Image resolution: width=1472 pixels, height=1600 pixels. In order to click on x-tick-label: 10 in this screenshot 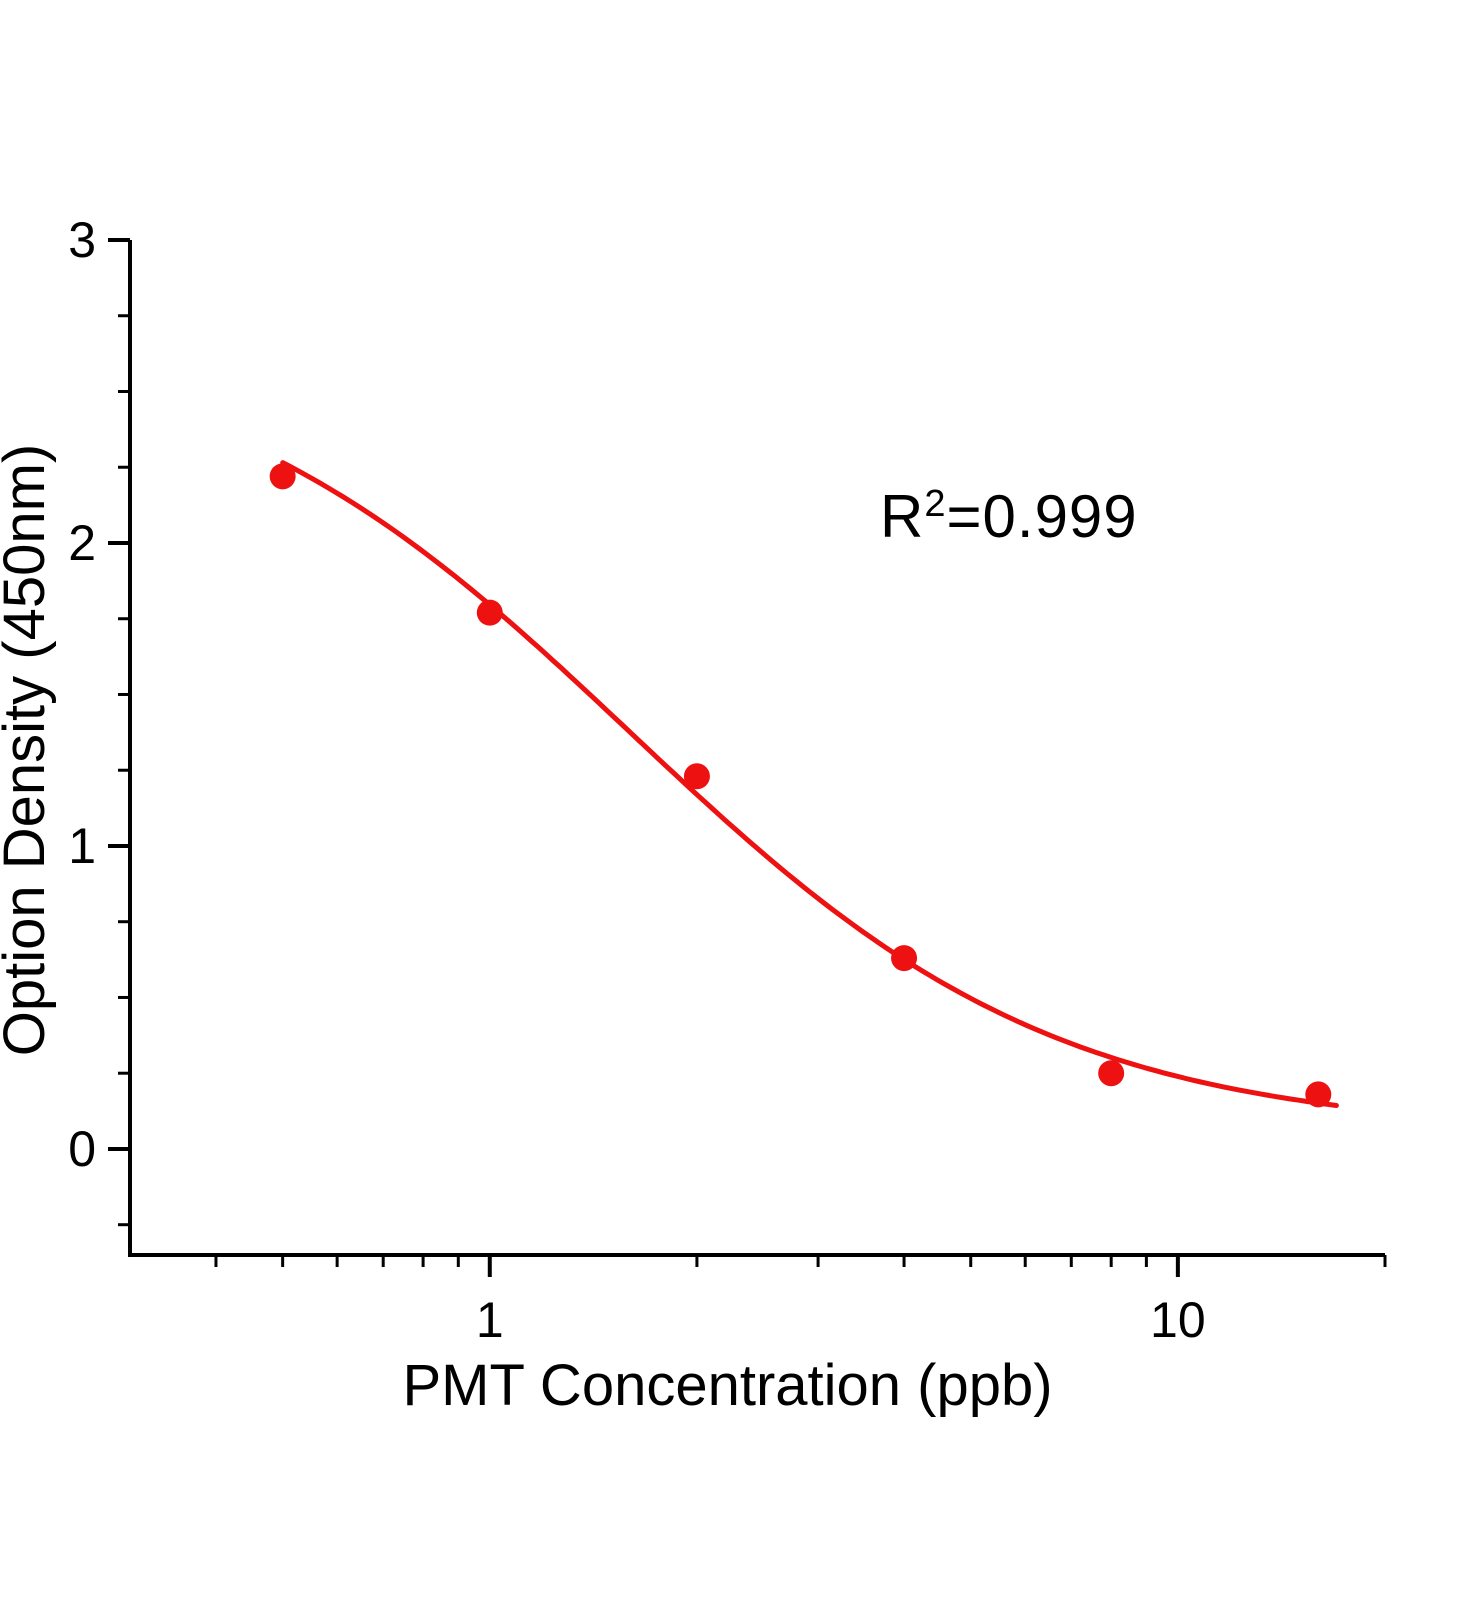, I will do `click(1178, 1320)`.